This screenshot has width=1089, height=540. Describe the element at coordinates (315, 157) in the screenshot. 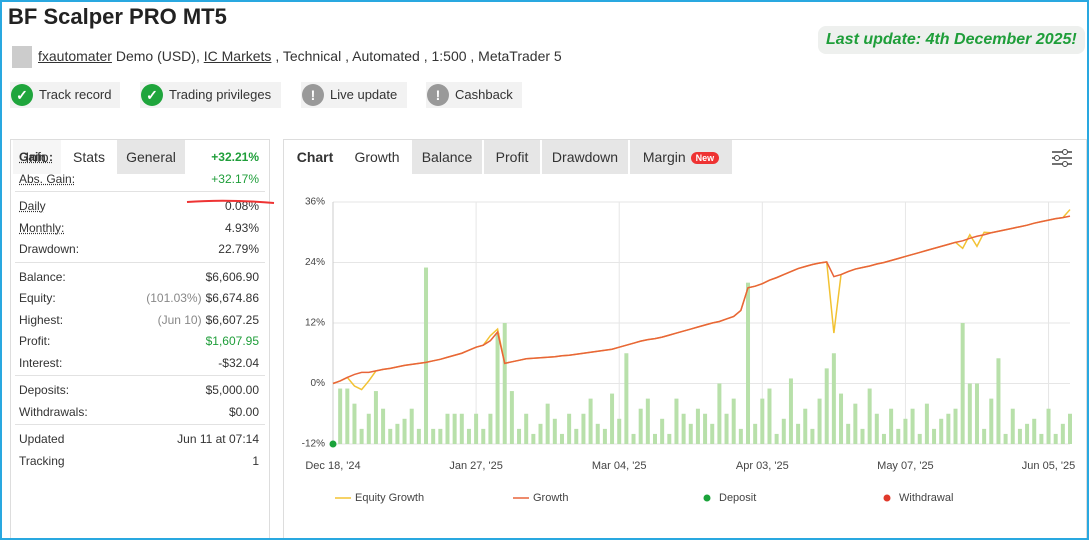

I see `tab: Chart` at that location.